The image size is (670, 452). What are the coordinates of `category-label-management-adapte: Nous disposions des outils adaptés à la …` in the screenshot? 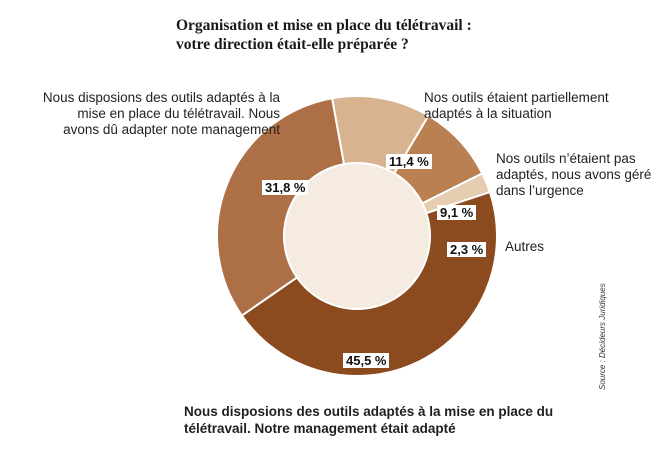 It's located at (369, 420).